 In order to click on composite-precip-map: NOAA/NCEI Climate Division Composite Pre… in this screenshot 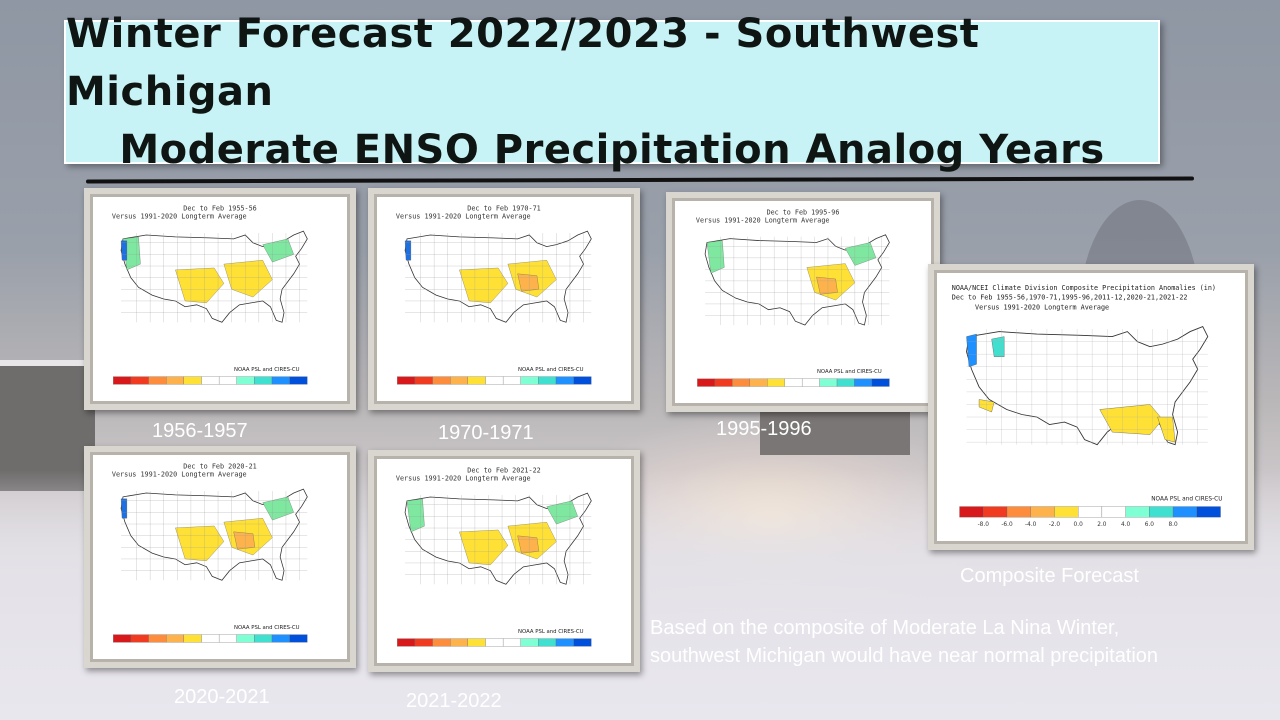, I will do `click(1087, 406)`.